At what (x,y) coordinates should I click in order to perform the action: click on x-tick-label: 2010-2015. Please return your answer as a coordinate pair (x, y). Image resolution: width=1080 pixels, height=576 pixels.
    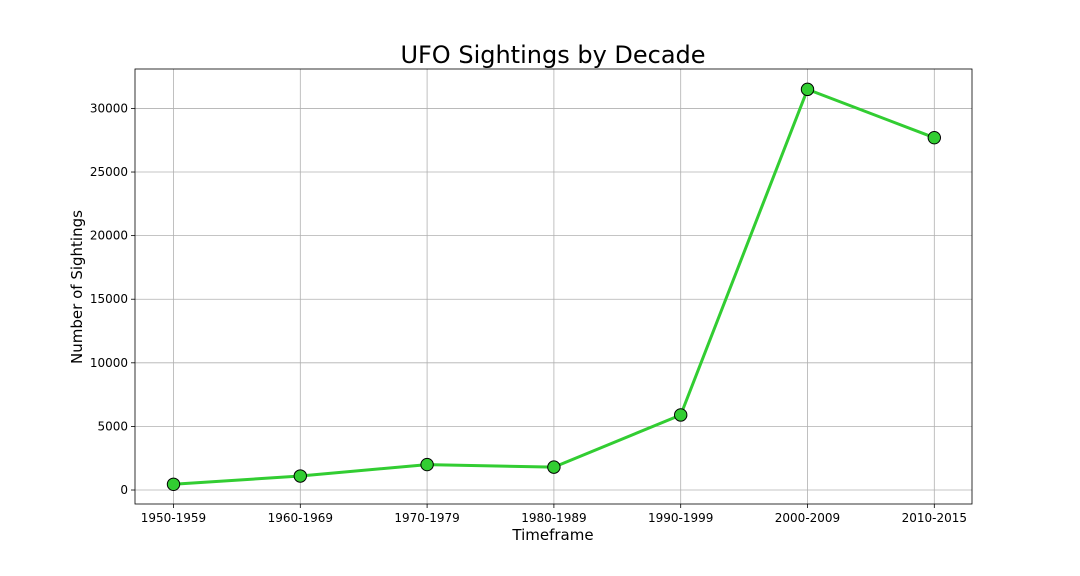
    Looking at the image, I should click on (934, 518).